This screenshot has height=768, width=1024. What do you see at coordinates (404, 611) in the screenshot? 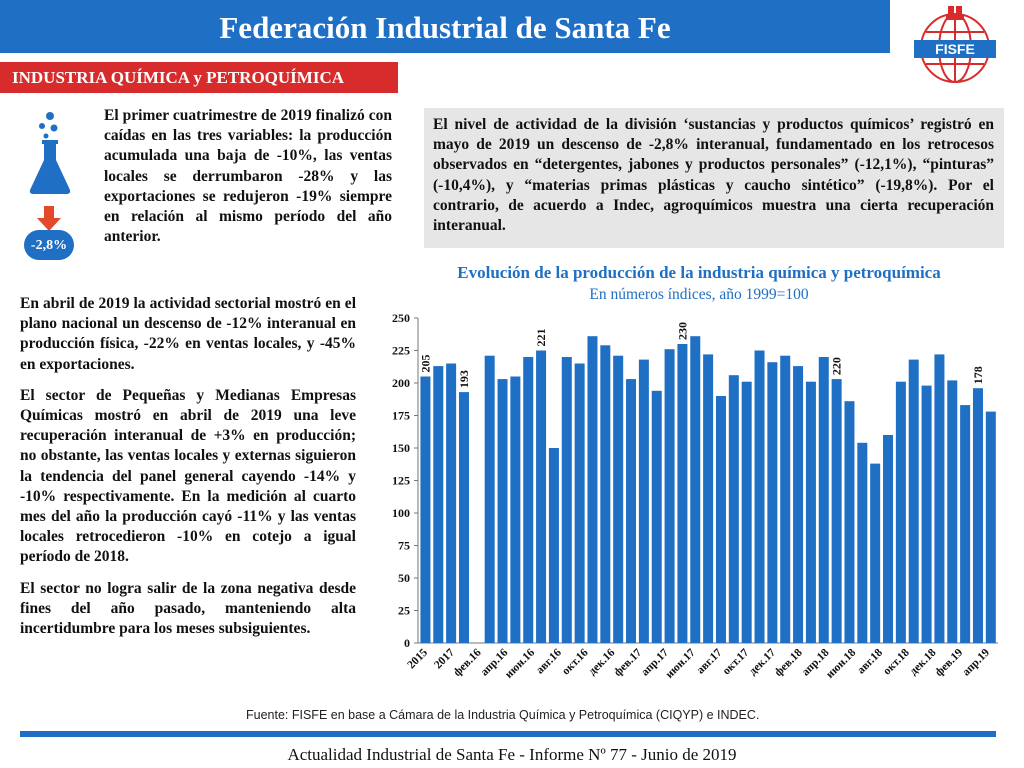
I see `y-tick-label: 25` at bounding box center [404, 611].